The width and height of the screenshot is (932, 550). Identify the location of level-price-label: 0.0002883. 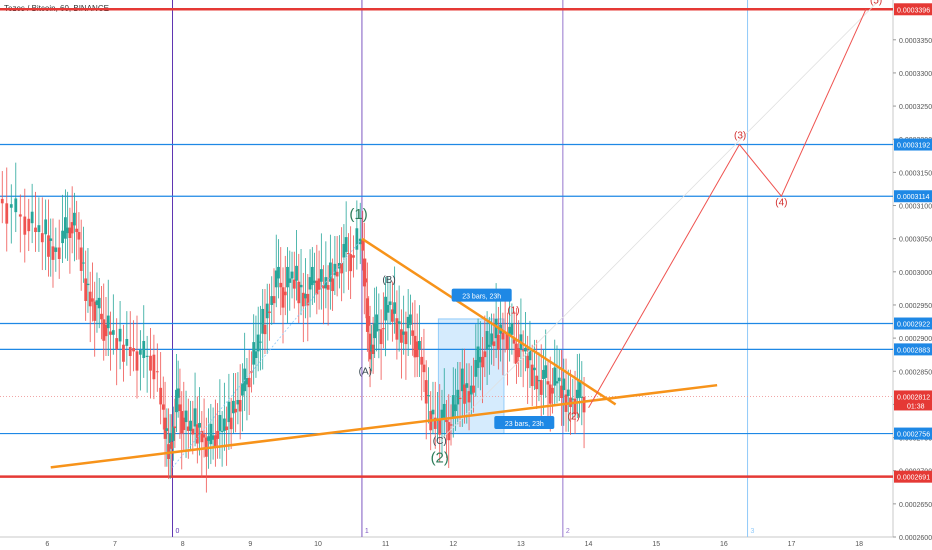
(913, 350).